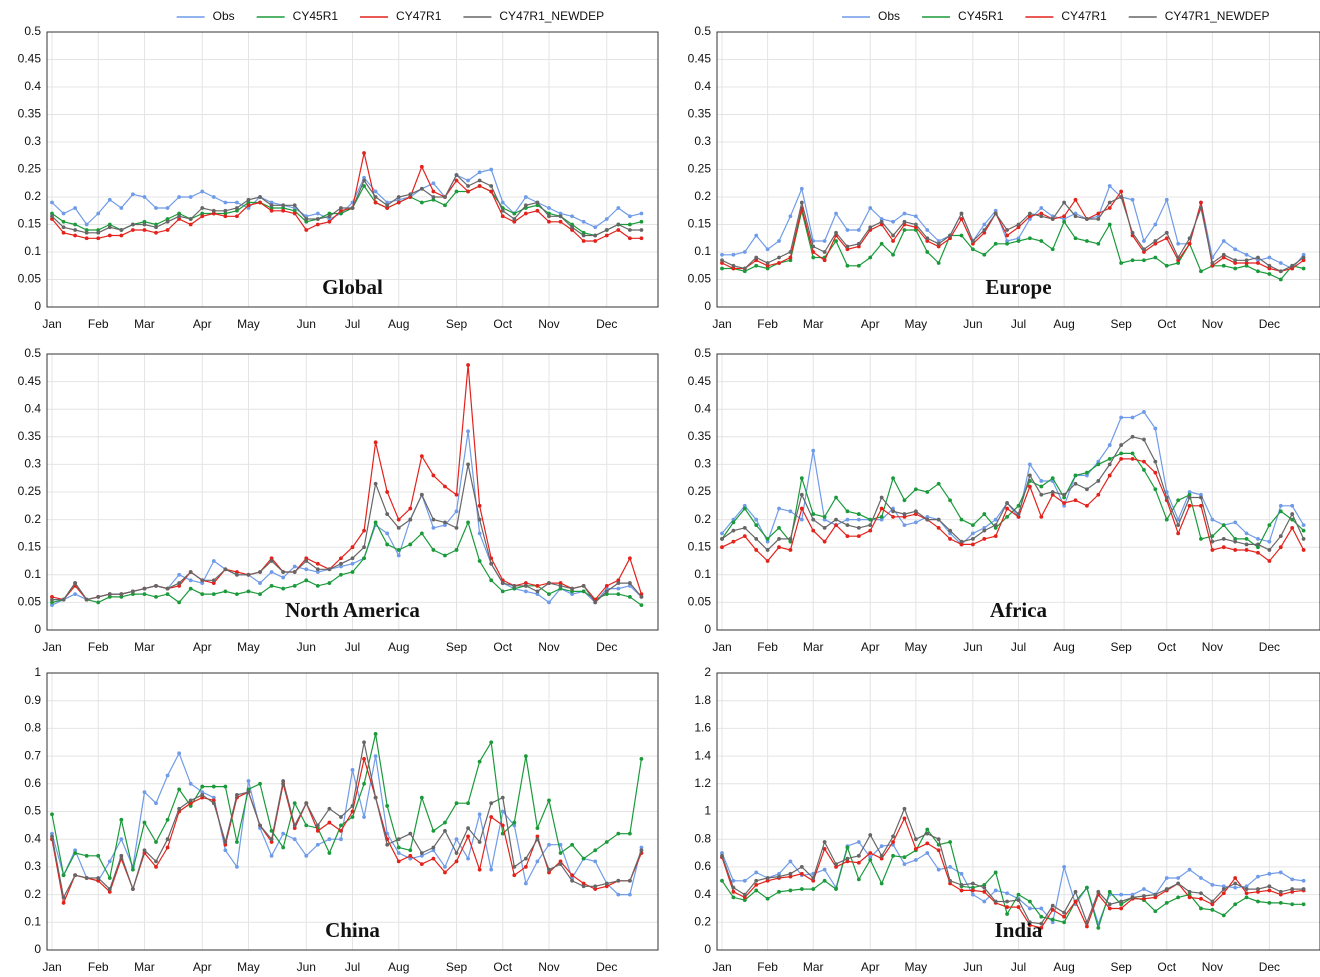  Describe the element at coordinates (1269, 324) in the screenshot. I see `x-tick-label: Dec` at that location.